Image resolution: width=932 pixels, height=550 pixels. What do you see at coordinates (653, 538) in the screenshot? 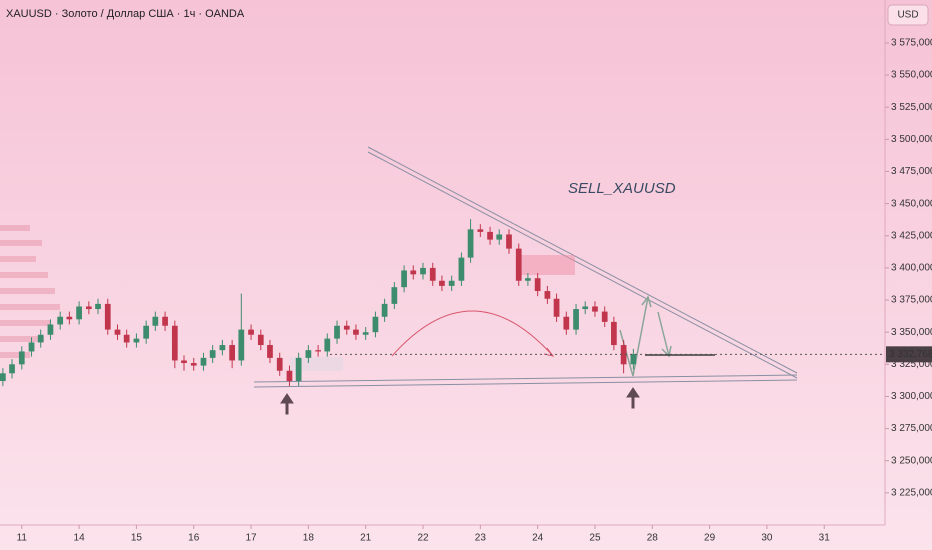
I see `x-tick-label: 28` at bounding box center [653, 538].